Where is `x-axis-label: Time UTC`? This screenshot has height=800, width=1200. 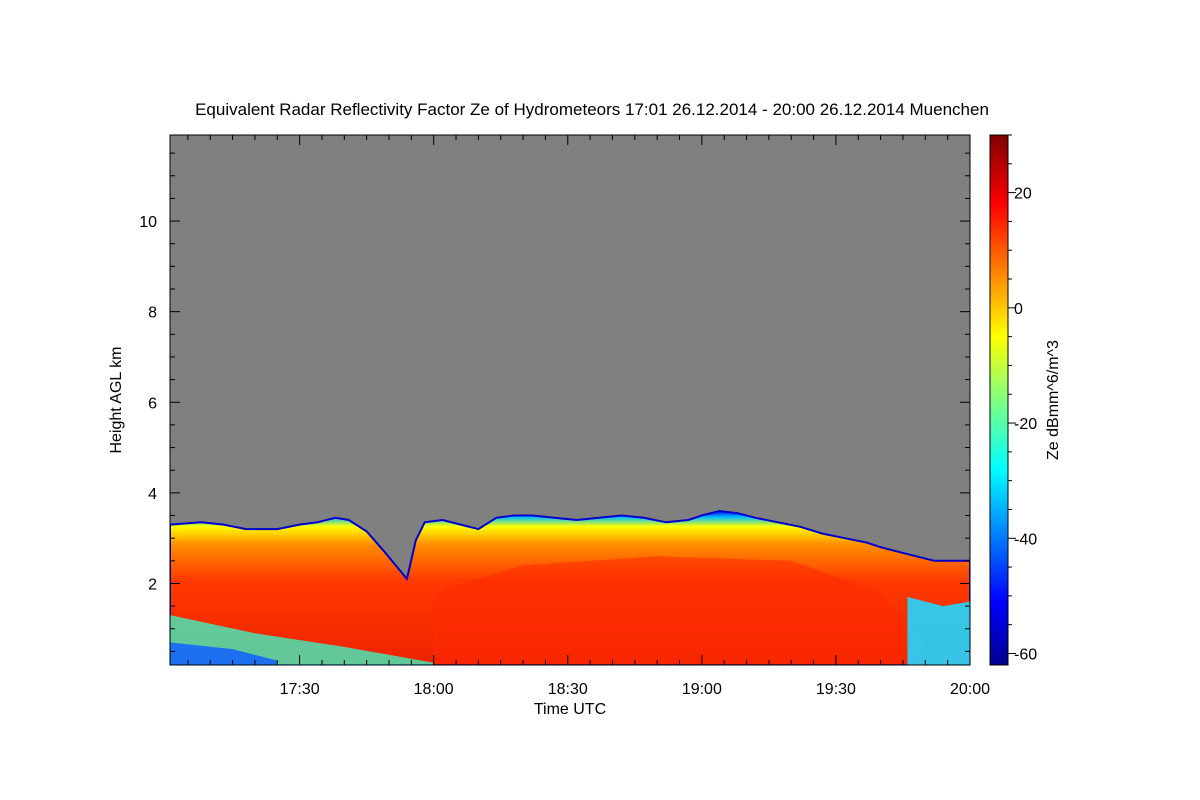 x-axis-label: Time UTC is located at coordinates (570, 709).